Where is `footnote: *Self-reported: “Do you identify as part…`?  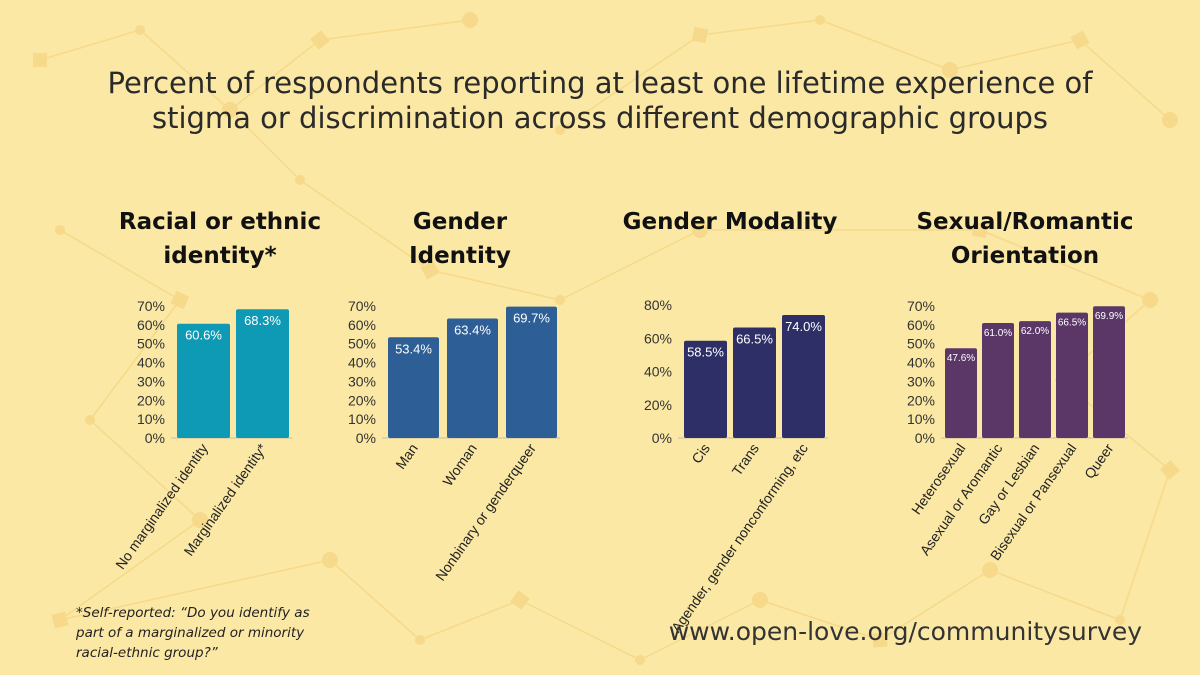
footnote: *Self-reported: “Do you identify as part… is located at coordinates (193, 633).